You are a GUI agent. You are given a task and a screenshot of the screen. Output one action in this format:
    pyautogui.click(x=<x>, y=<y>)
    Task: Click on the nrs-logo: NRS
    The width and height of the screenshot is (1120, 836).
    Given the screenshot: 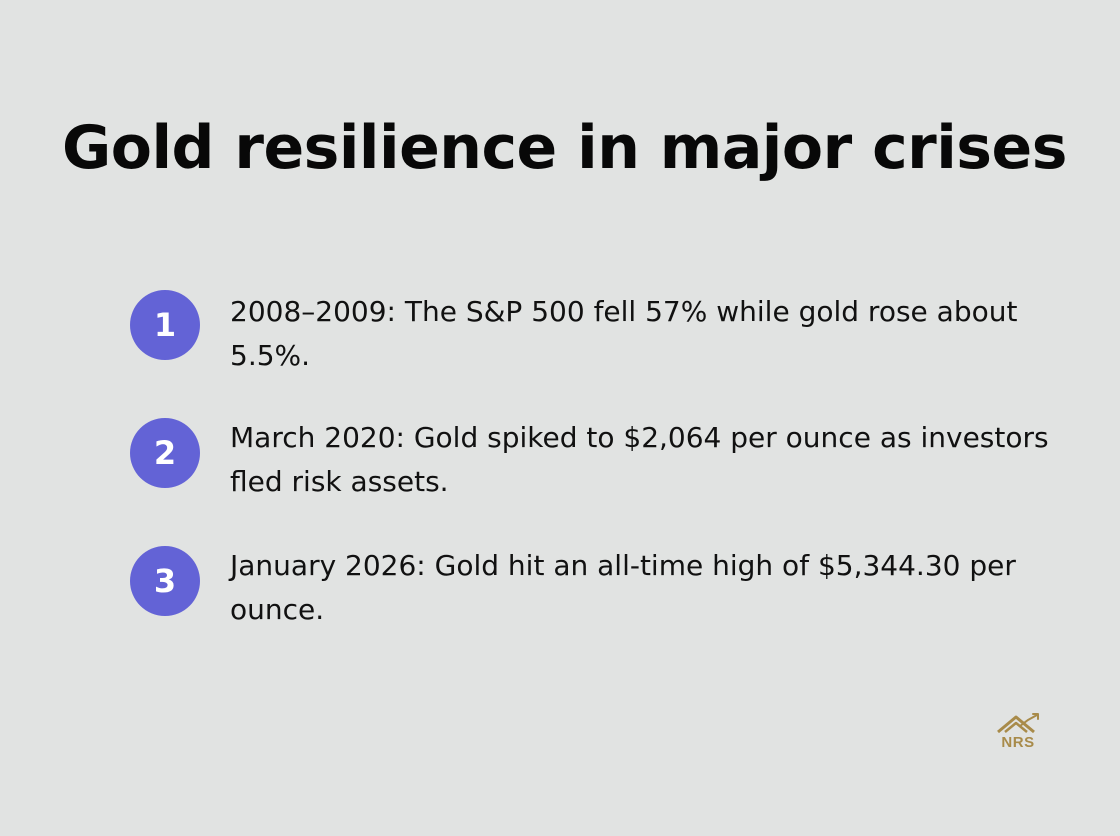 What is the action you would take?
    pyautogui.click(x=1018, y=733)
    